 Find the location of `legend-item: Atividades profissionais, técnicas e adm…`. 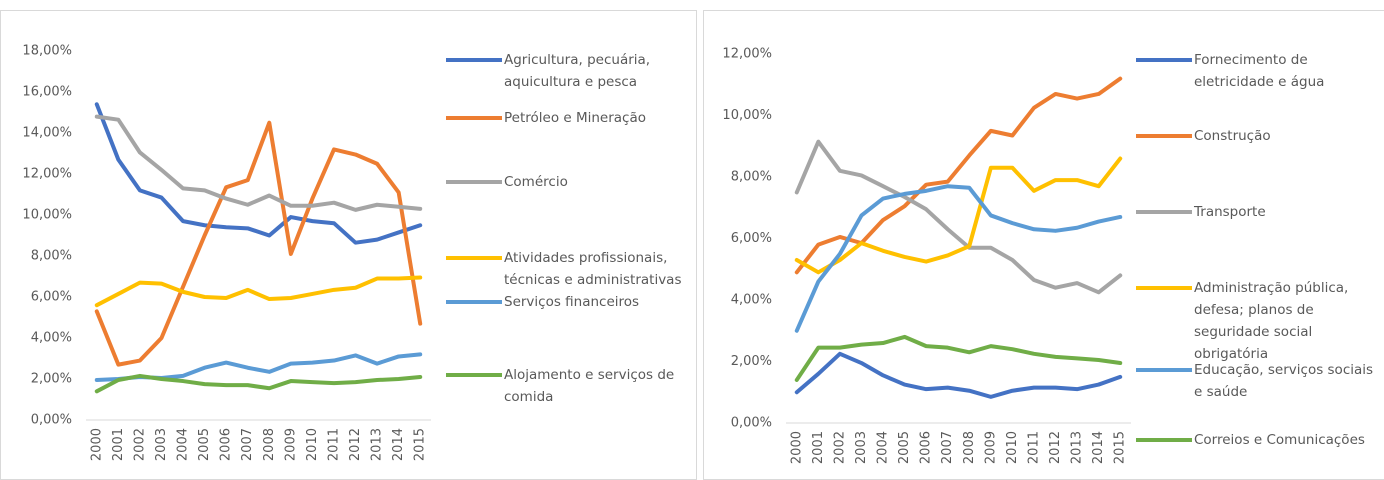

legend-item: Atividades profissionais, técnicas e adm… is located at coordinates (572, 269).